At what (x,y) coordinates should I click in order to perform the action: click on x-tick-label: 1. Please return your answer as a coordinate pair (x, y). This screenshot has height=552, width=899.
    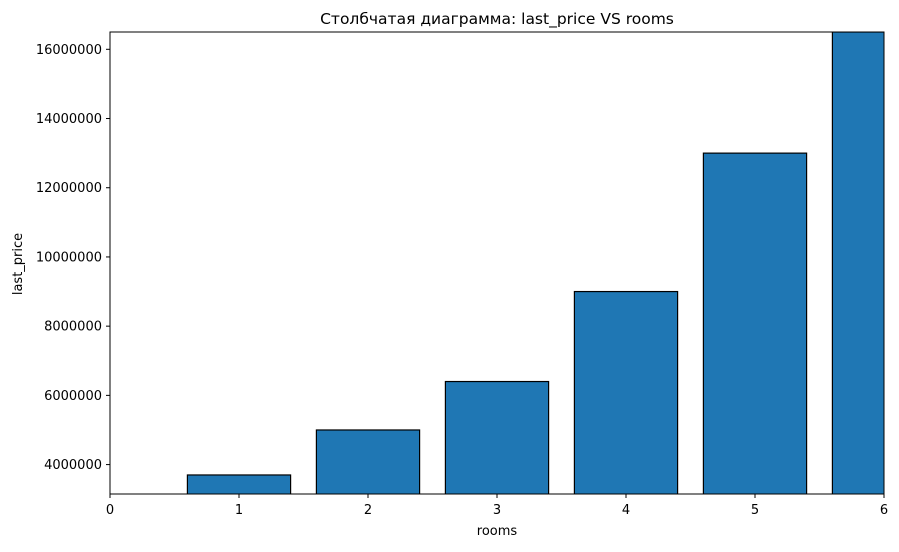
    Looking at the image, I should click on (239, 510).